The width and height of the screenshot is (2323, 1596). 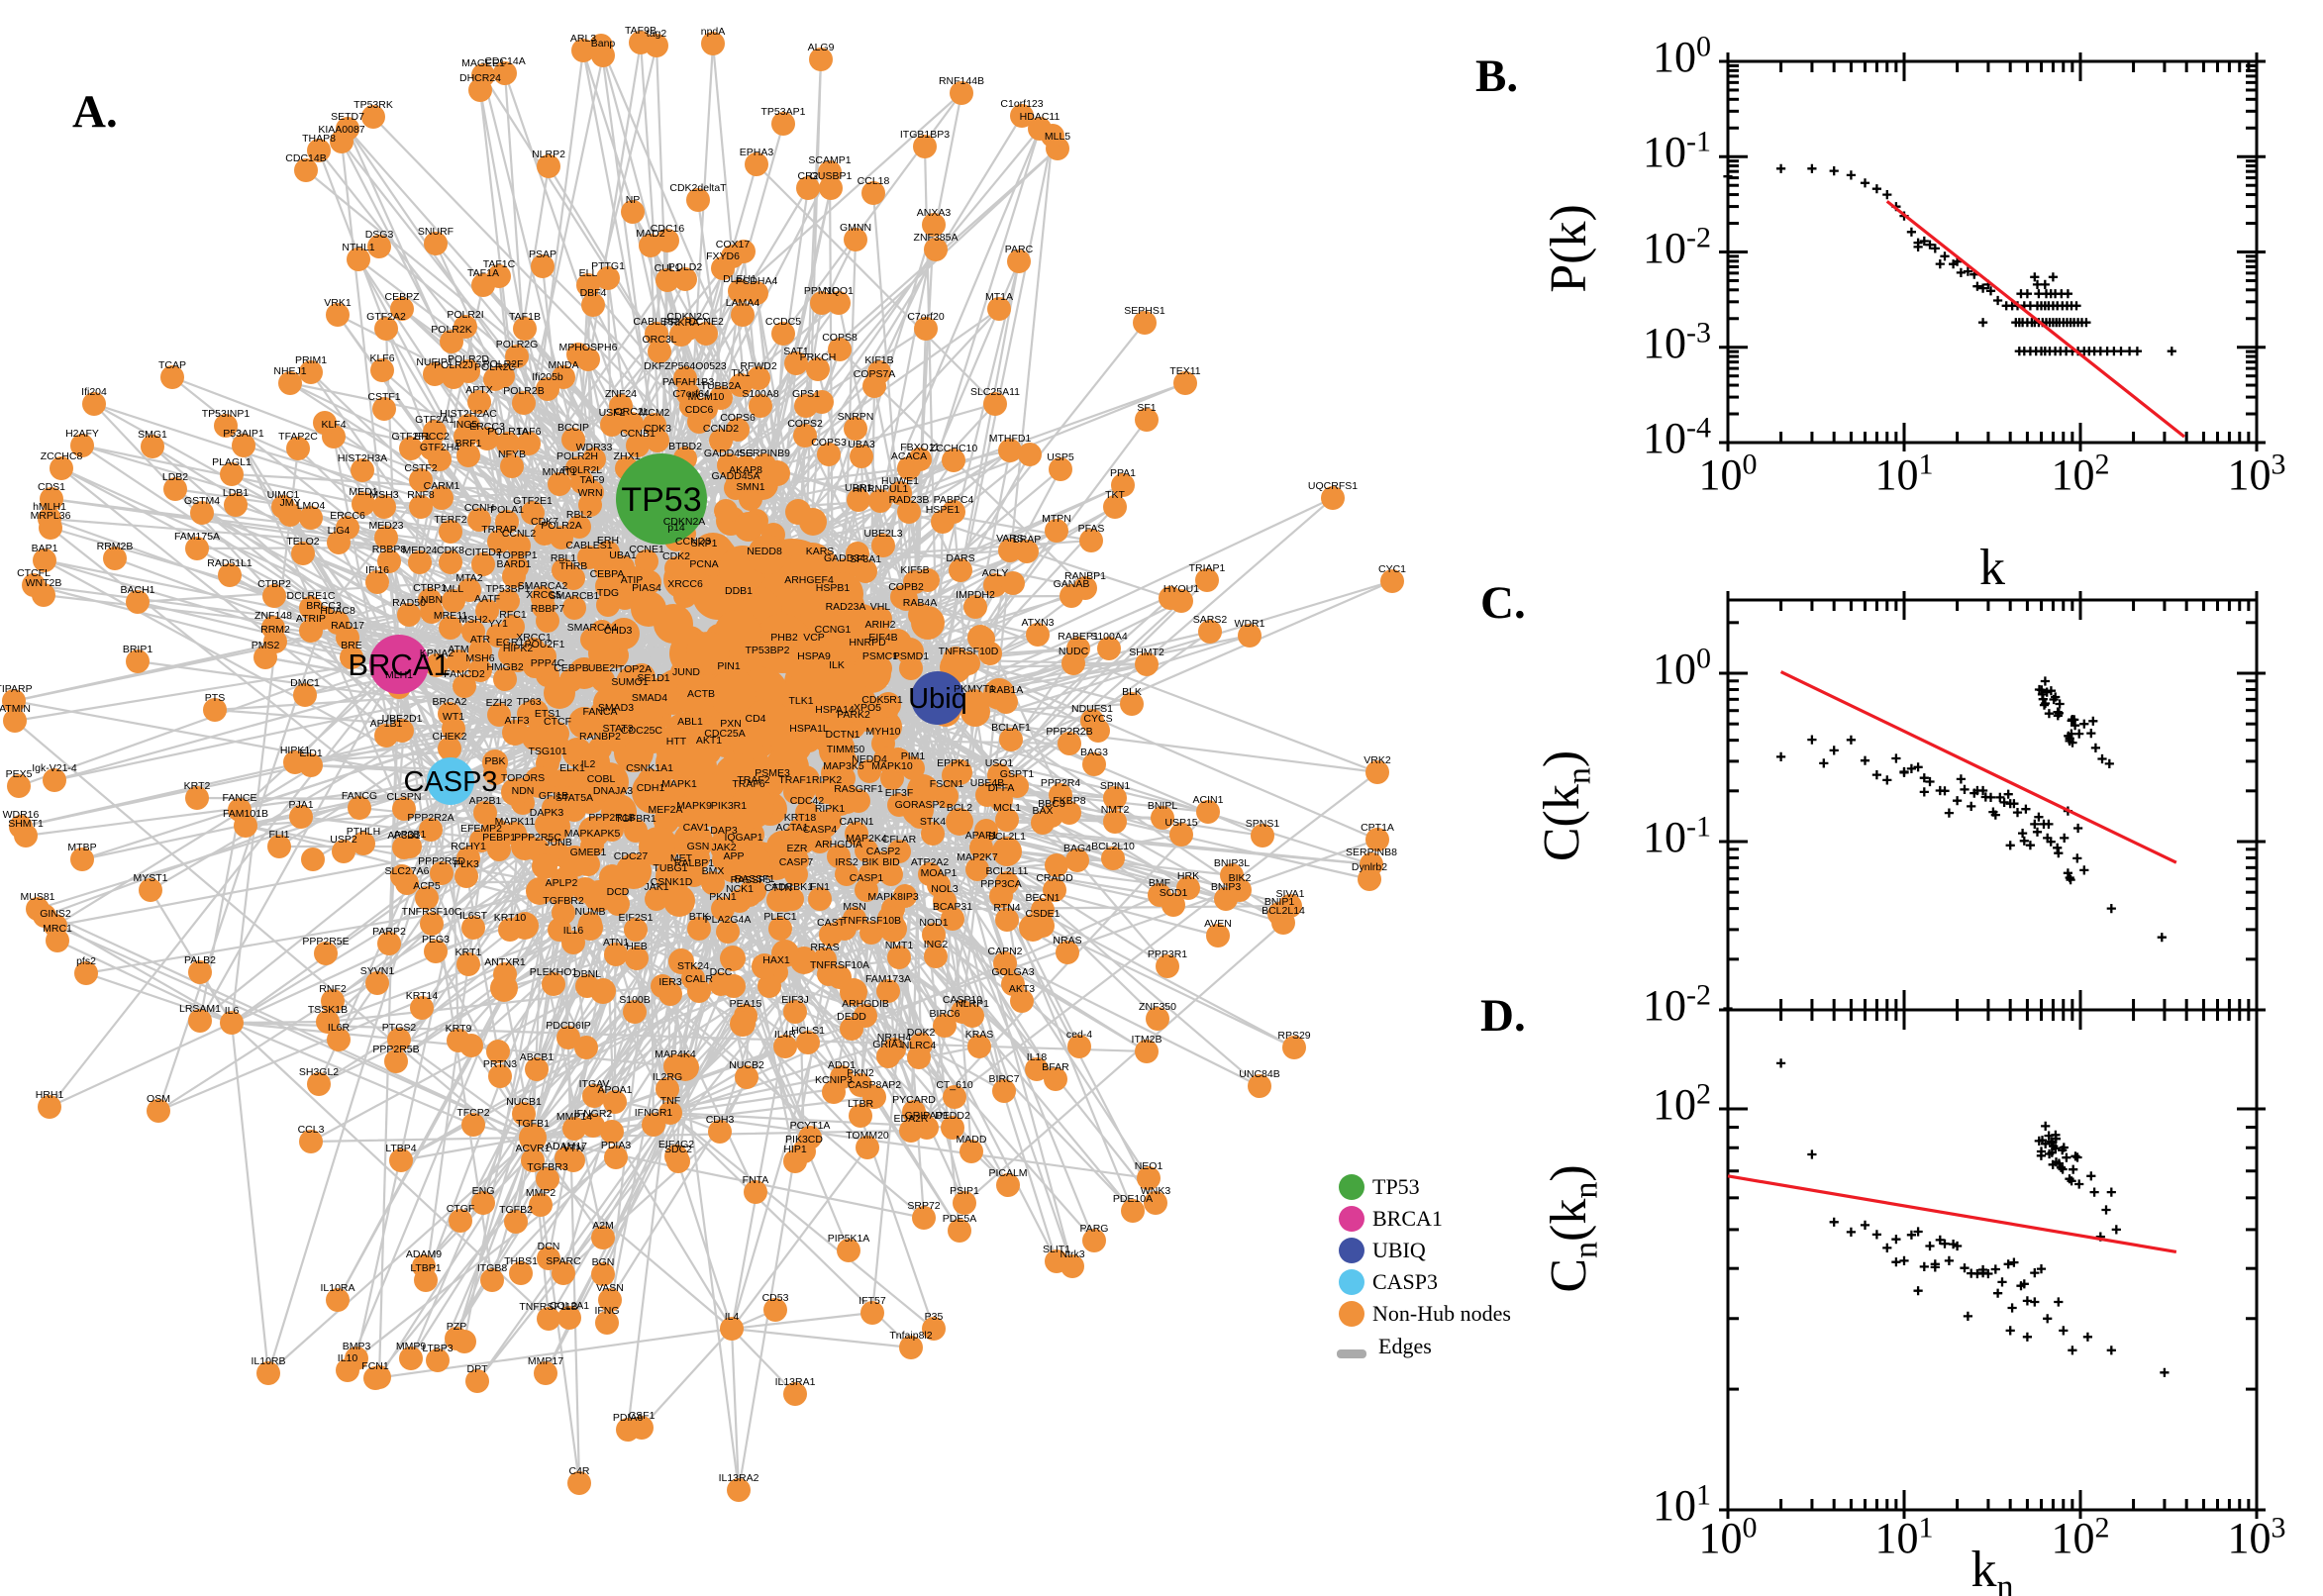 I want to click on legend-label: UBIQ, so click(x=1399, y=1250).